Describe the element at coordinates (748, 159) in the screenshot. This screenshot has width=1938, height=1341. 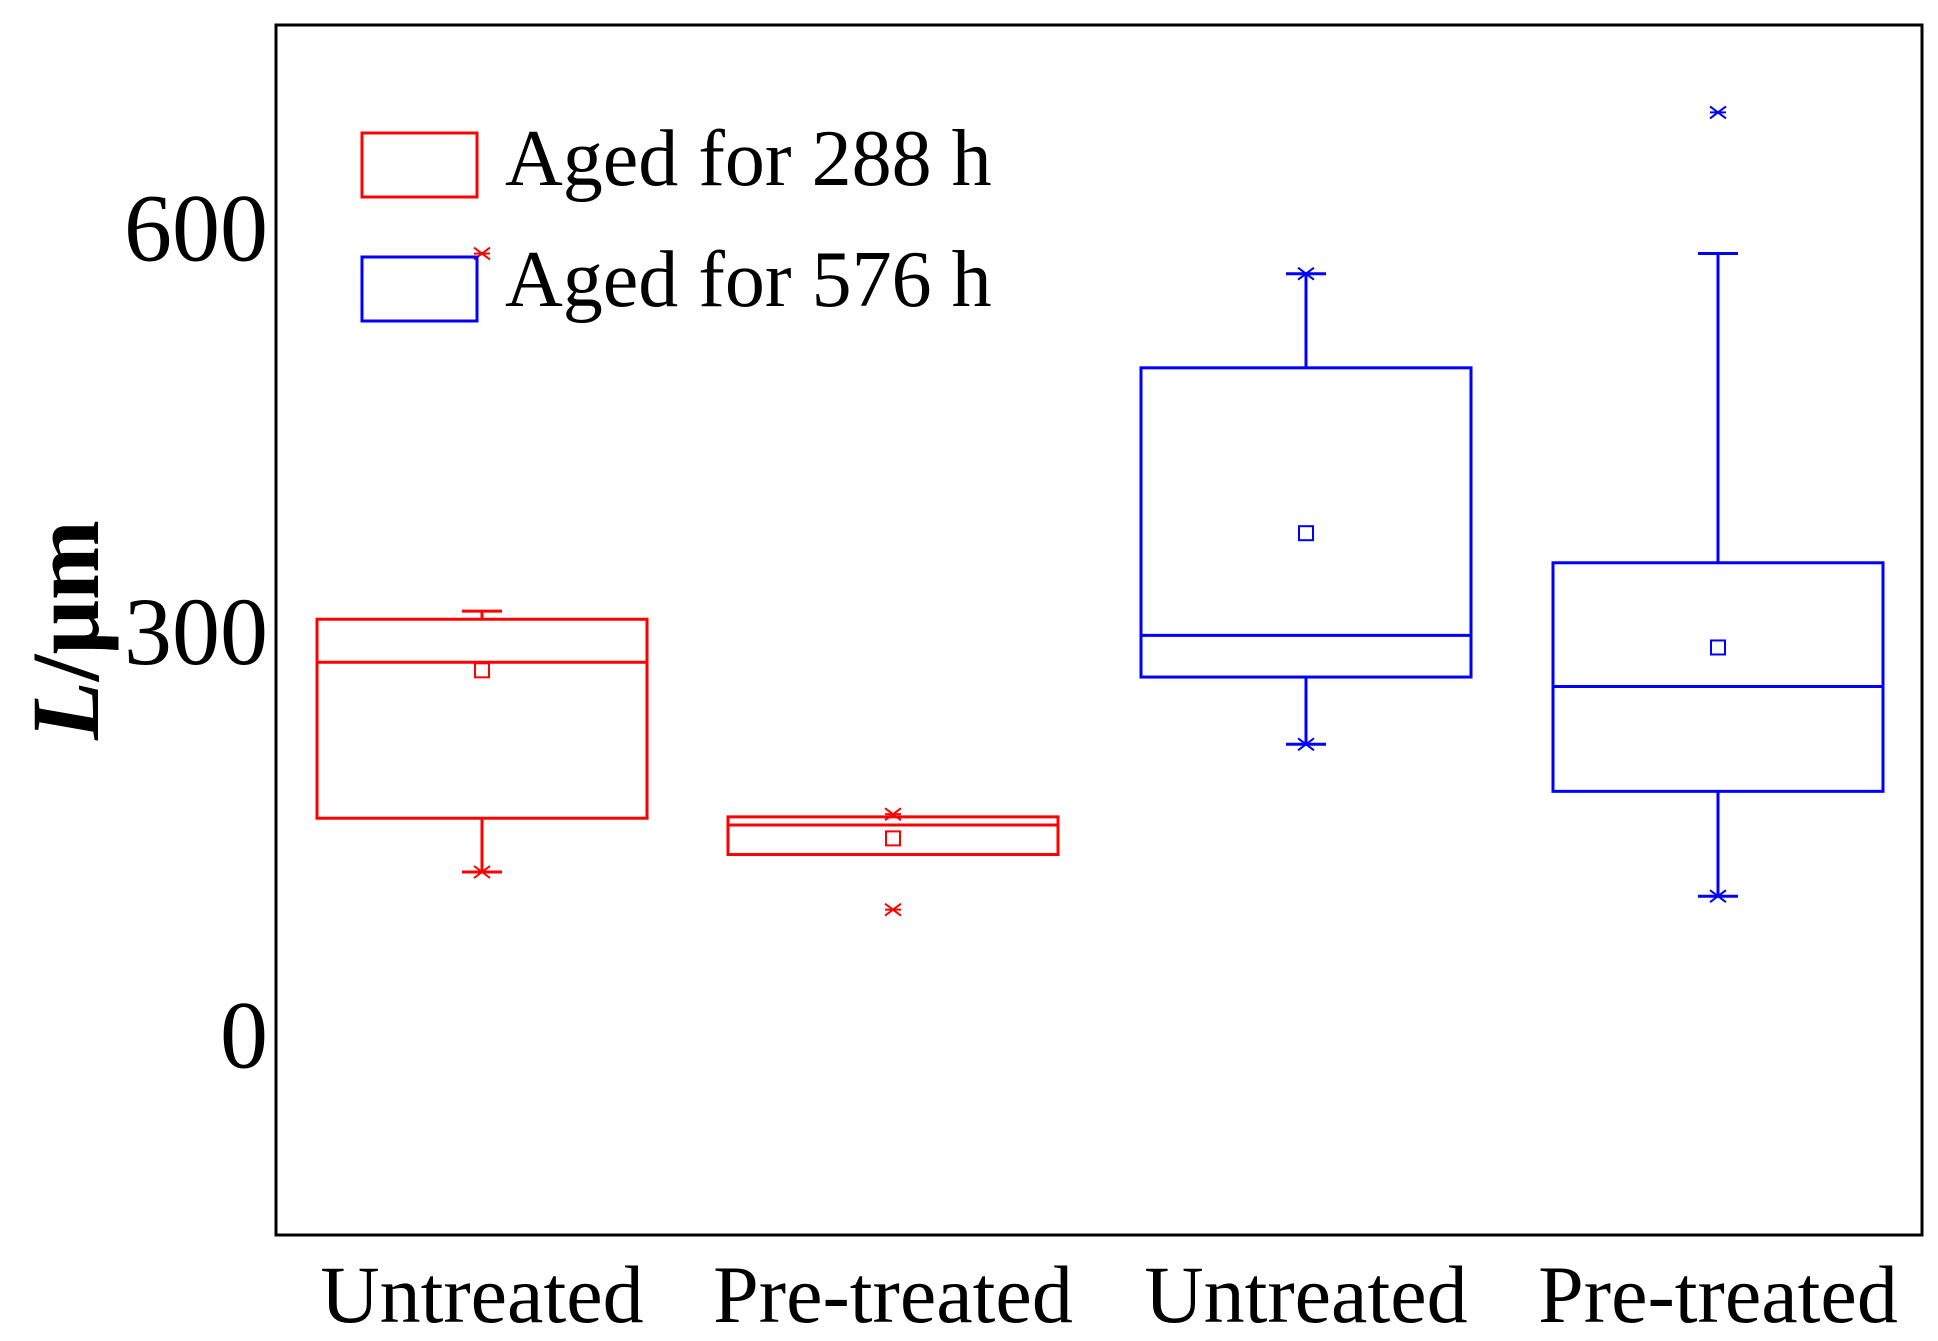
I see `legend-label-288h: Aged for 288 h` at that location.